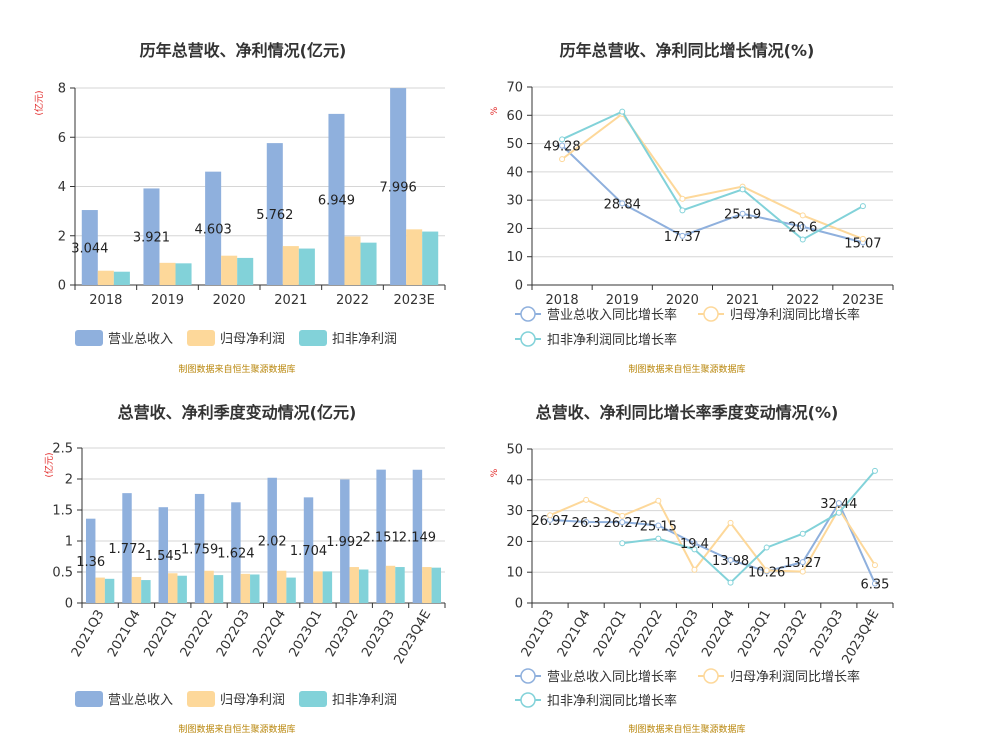 The width and height of the screenshot is (987, 748). Describe the element at coordinates (827, 634) in the screenshot. I see `quarter-line-xtick-label: 2023Q3` at that location.